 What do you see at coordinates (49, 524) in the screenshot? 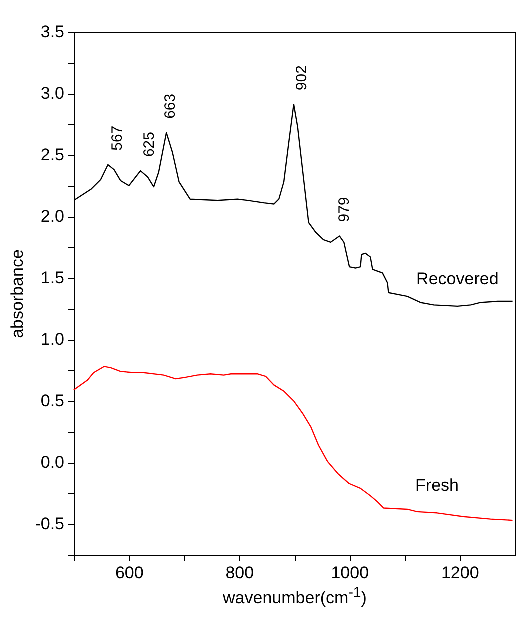
I see `y-tick-label: -0.5` at bounding box center [49, 524].